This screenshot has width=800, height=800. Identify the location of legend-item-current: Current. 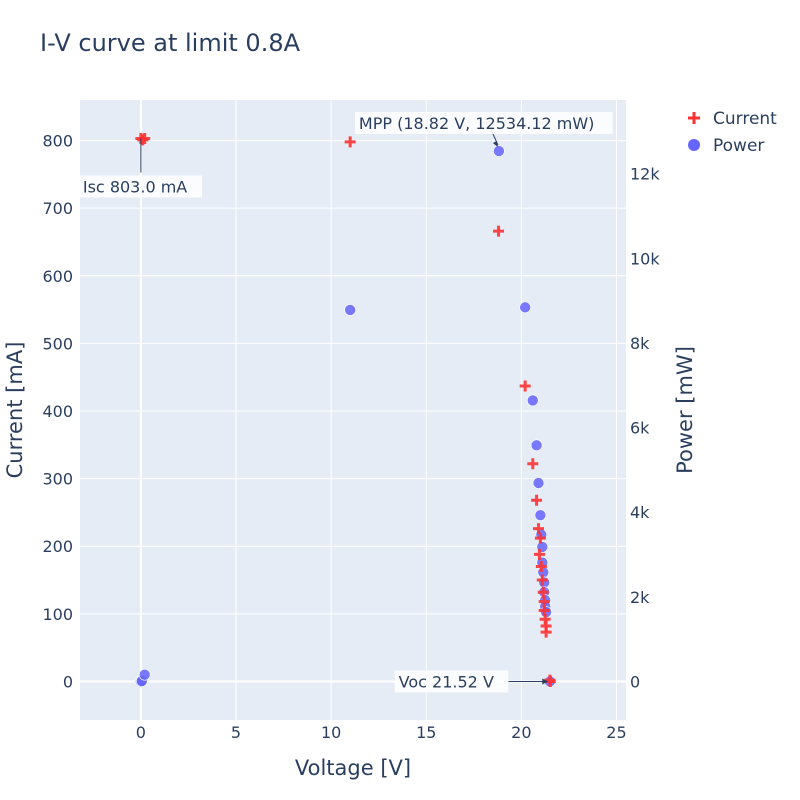
(732, 119).